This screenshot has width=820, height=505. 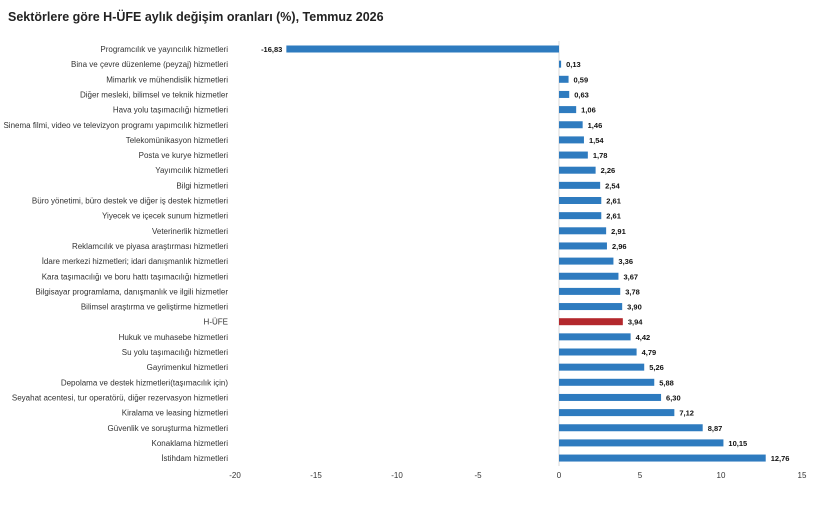 What do you see at coordinates (625, 261) in the screenshot?
I see `value-label: 3,36` at bounding box center [625, 261].